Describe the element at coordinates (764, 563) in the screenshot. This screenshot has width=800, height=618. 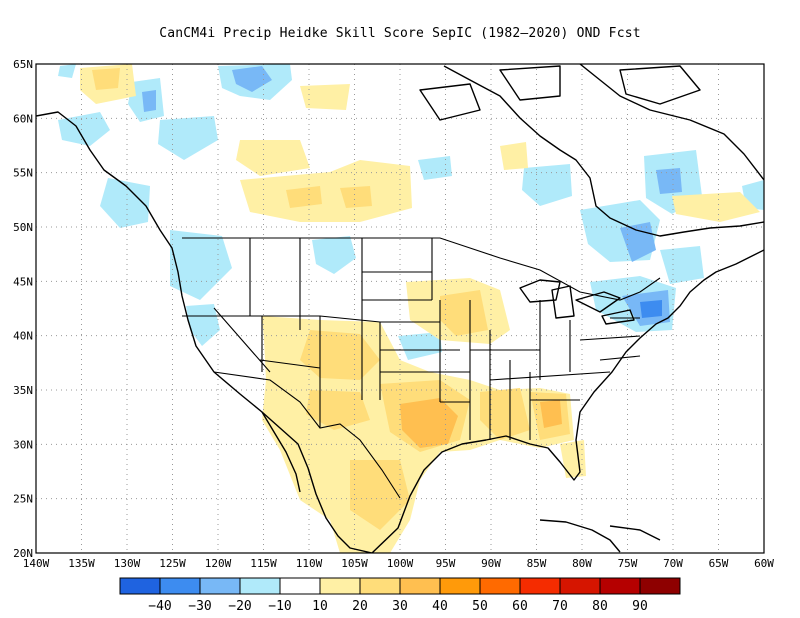
I see `lon-tick-label: 60W` at that location.